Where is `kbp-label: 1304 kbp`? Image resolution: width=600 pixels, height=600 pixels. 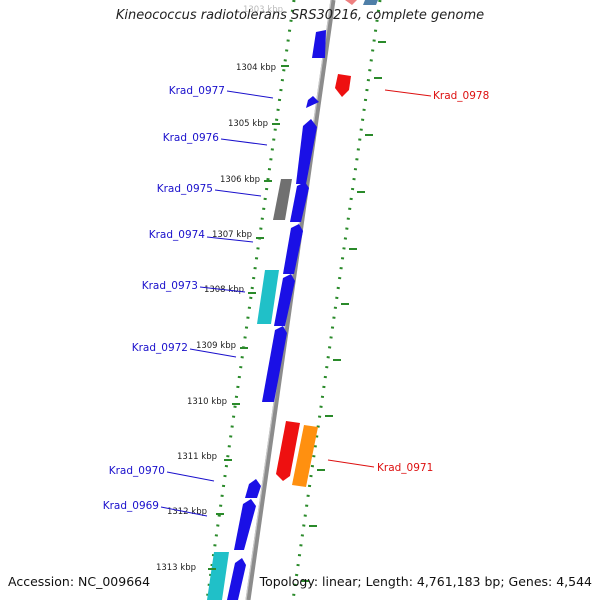 kbp-label: 1304 kbp is located at coordinates (256, 68).